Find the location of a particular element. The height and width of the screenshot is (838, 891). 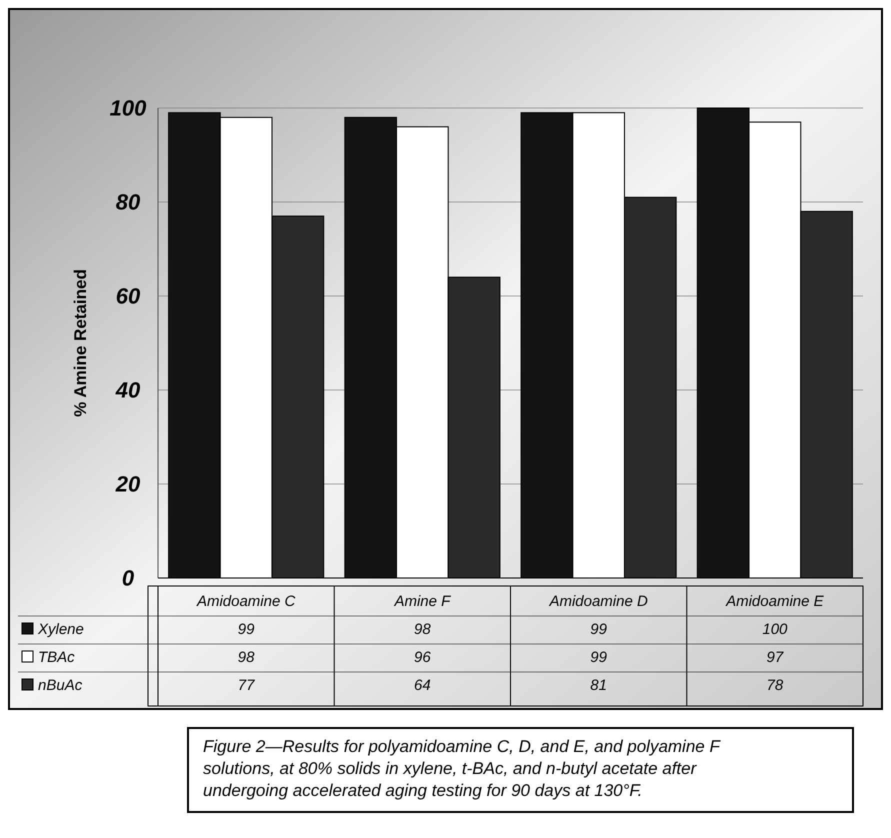

y-tick-label: 100 is located at coordinates (129, 108).